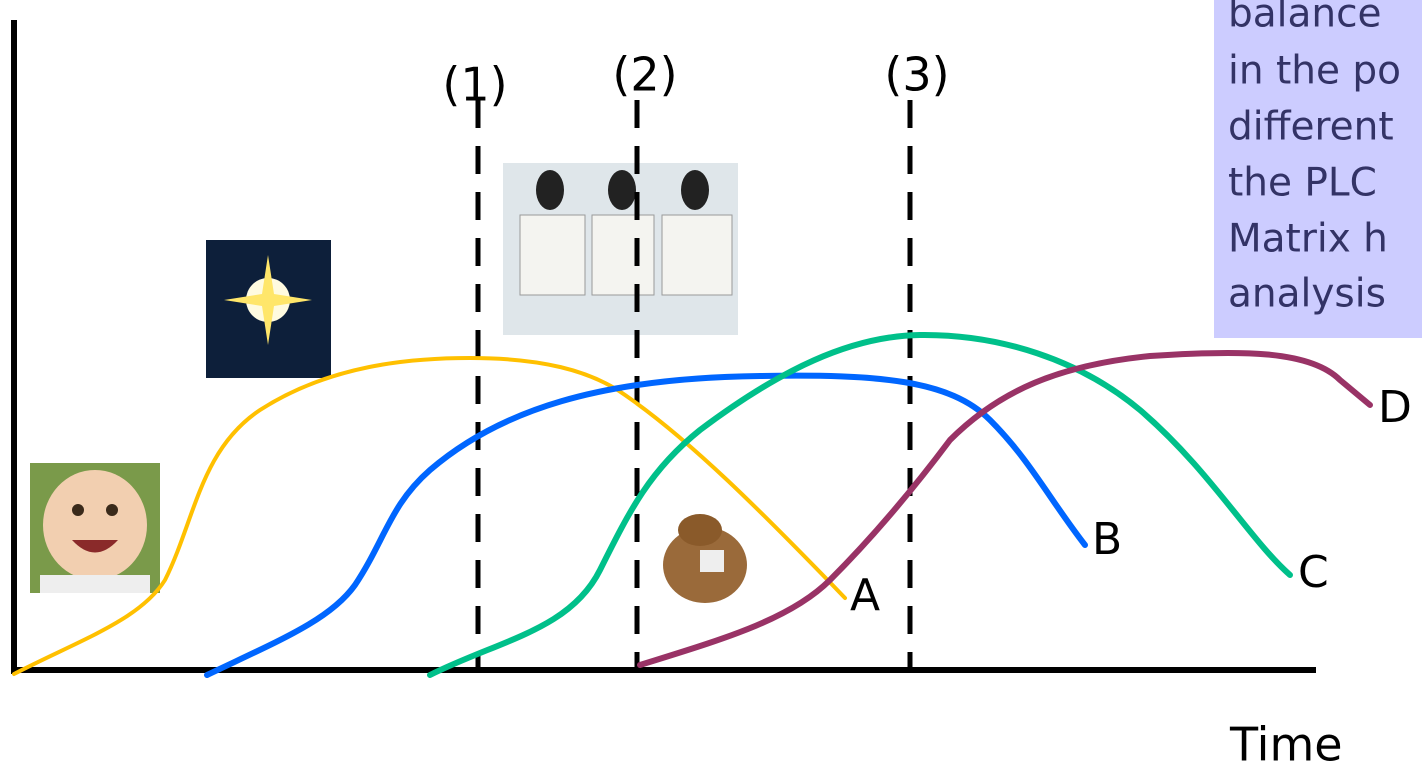 This screenshot has width=1422, height=779. Describe the element at coordinates (1311, 127) in the screenshot. I see `note-line: different` at that location.